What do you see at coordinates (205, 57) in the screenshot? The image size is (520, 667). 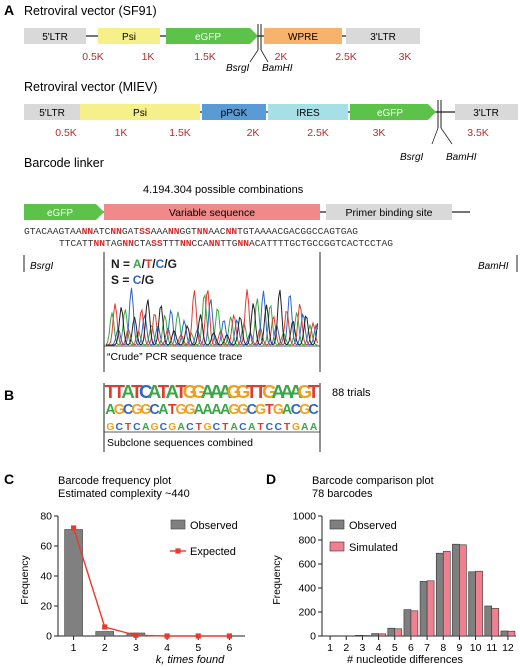 I see `sf91-tick: 1.5K` at bounding box center [205, 57].